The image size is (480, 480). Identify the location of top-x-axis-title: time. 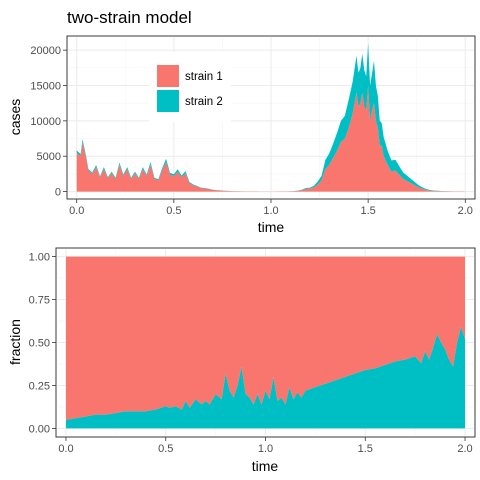
(271, 227).